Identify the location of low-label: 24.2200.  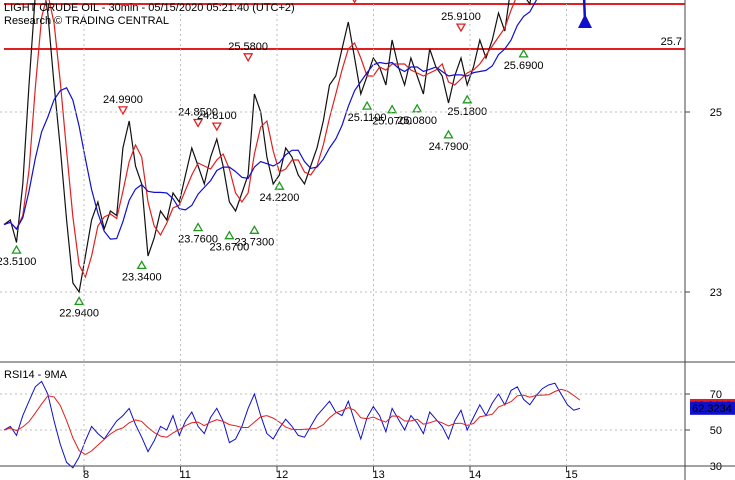
(280, 198).